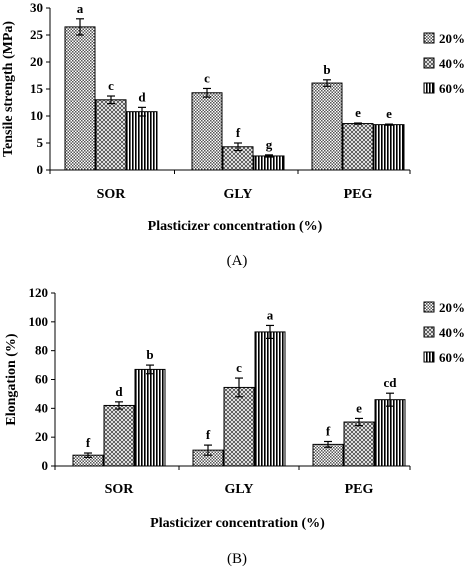 Image resolution: width=474 pixels, height=567 pixels. I want to click on y-tick-label: 120, so click(39, 292).